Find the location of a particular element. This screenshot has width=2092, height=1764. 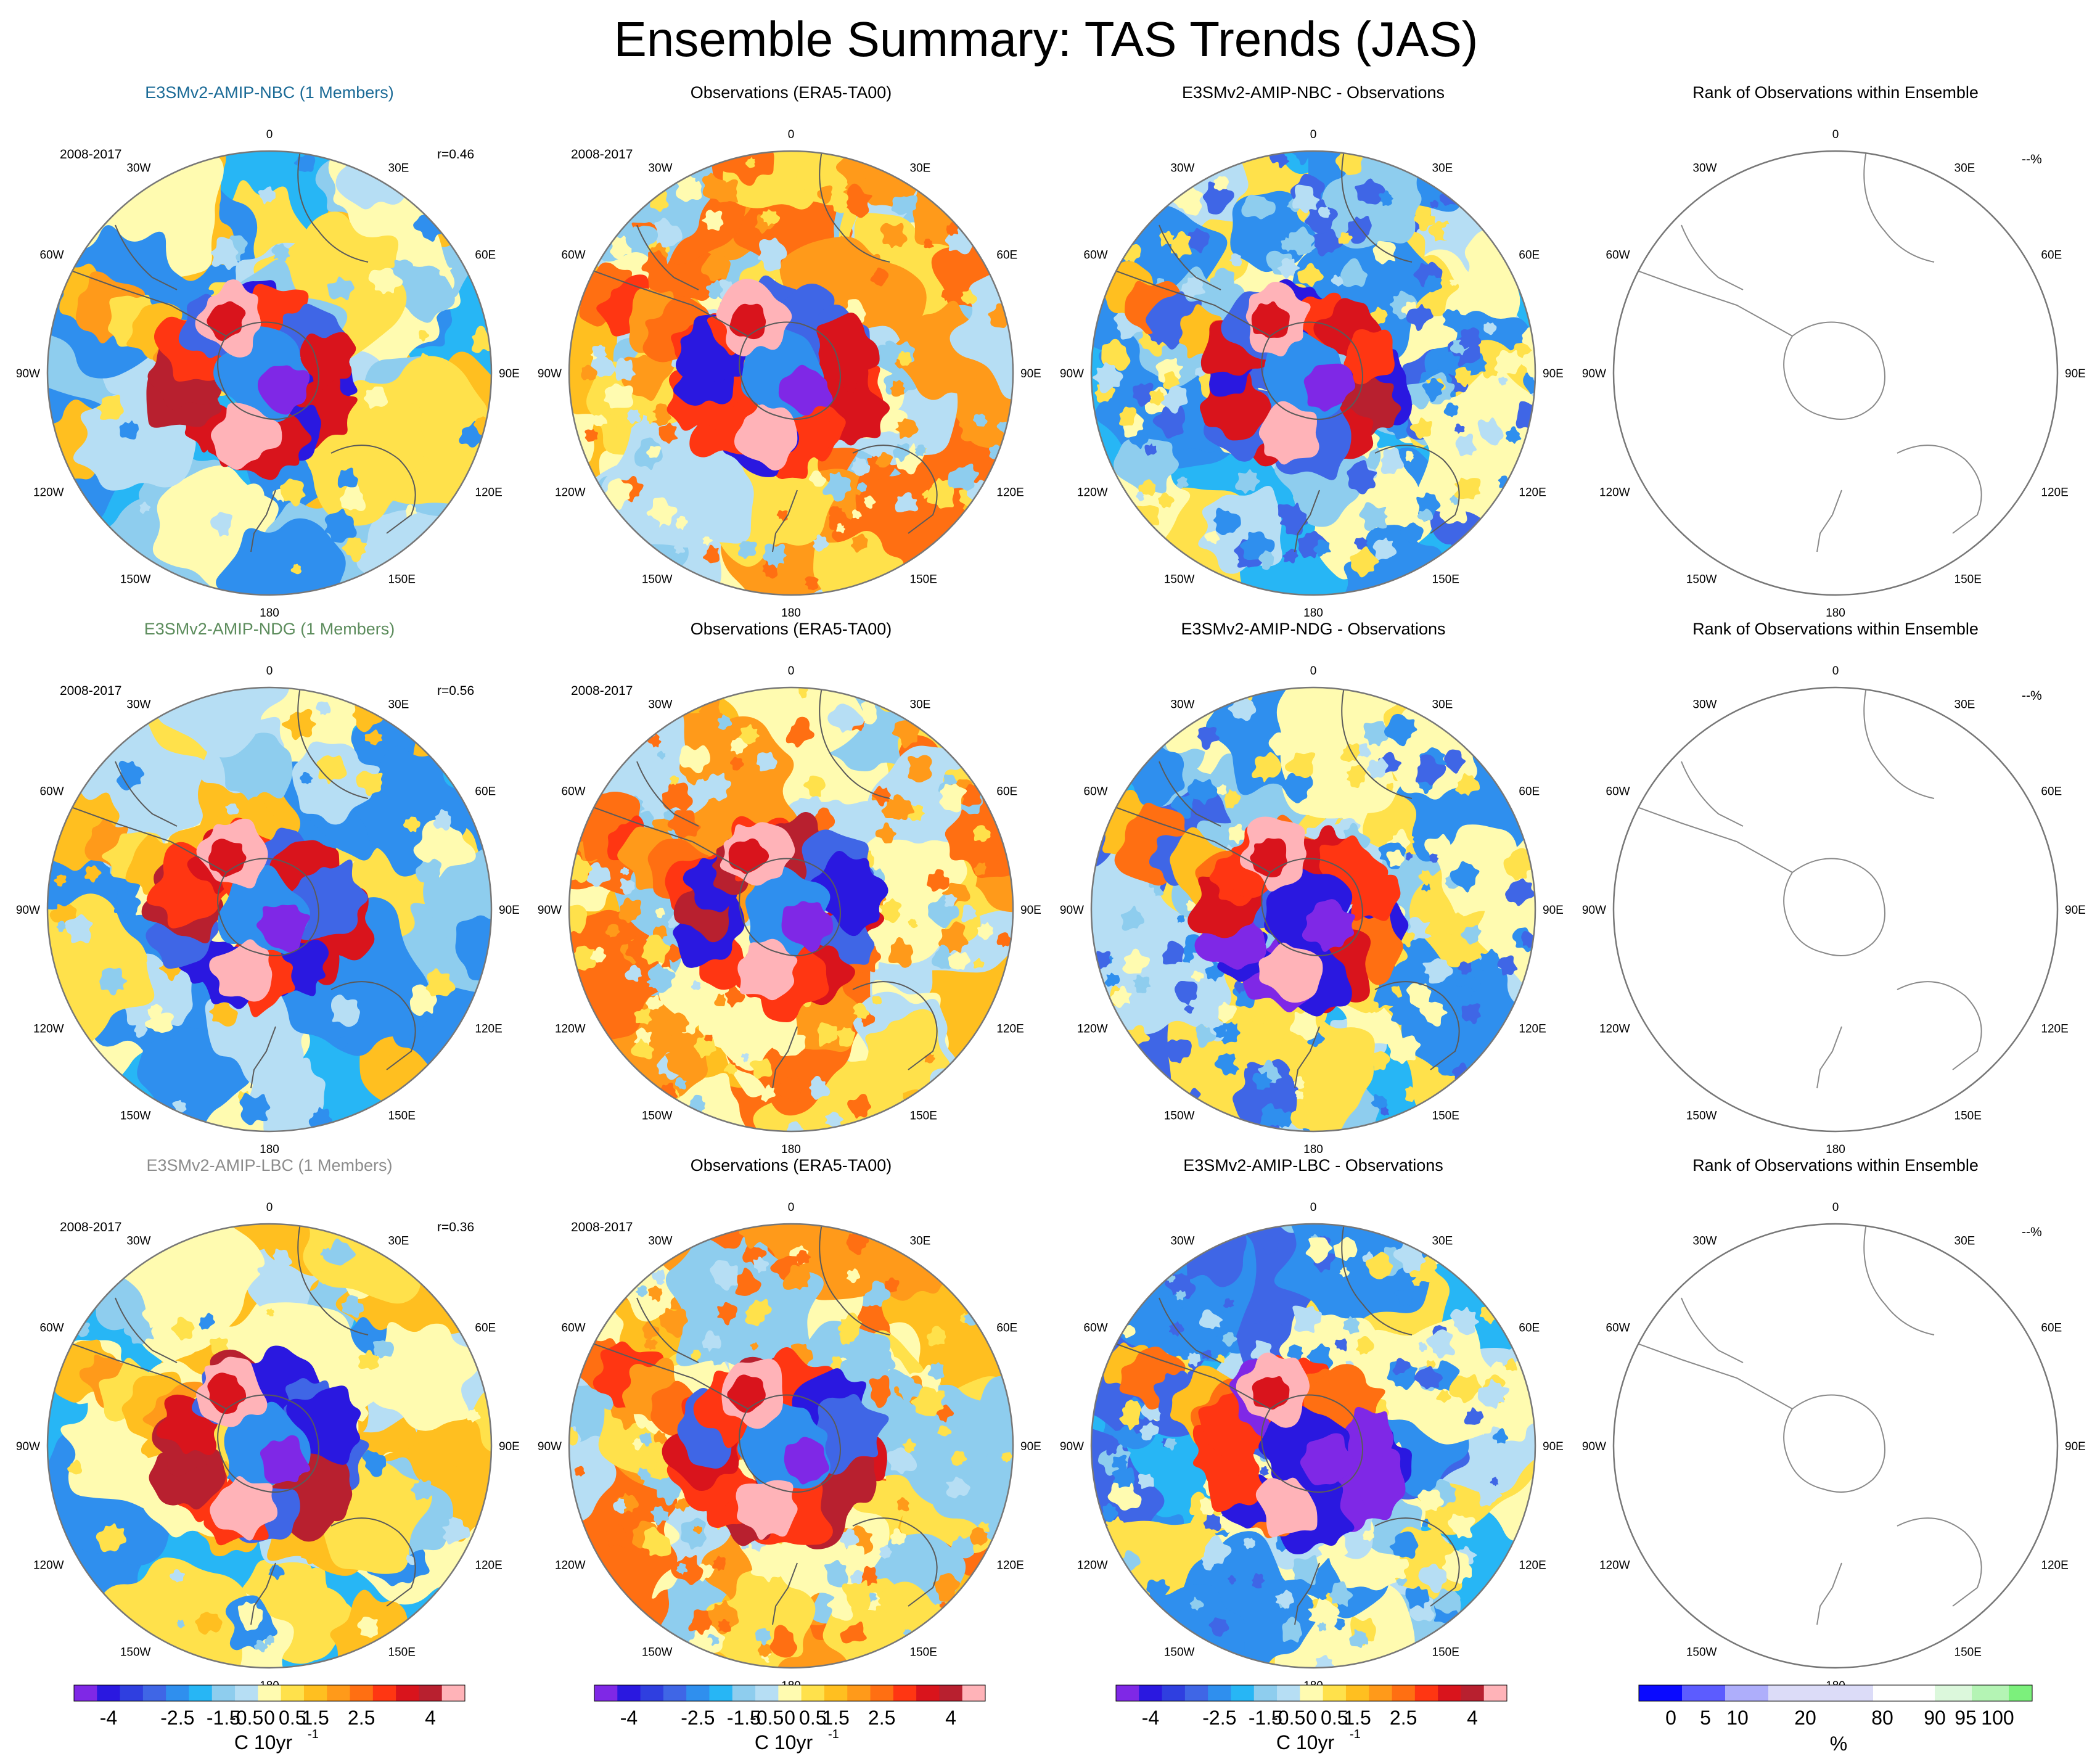

rank-percent-label: --% is located at coordinates (2032, 696).